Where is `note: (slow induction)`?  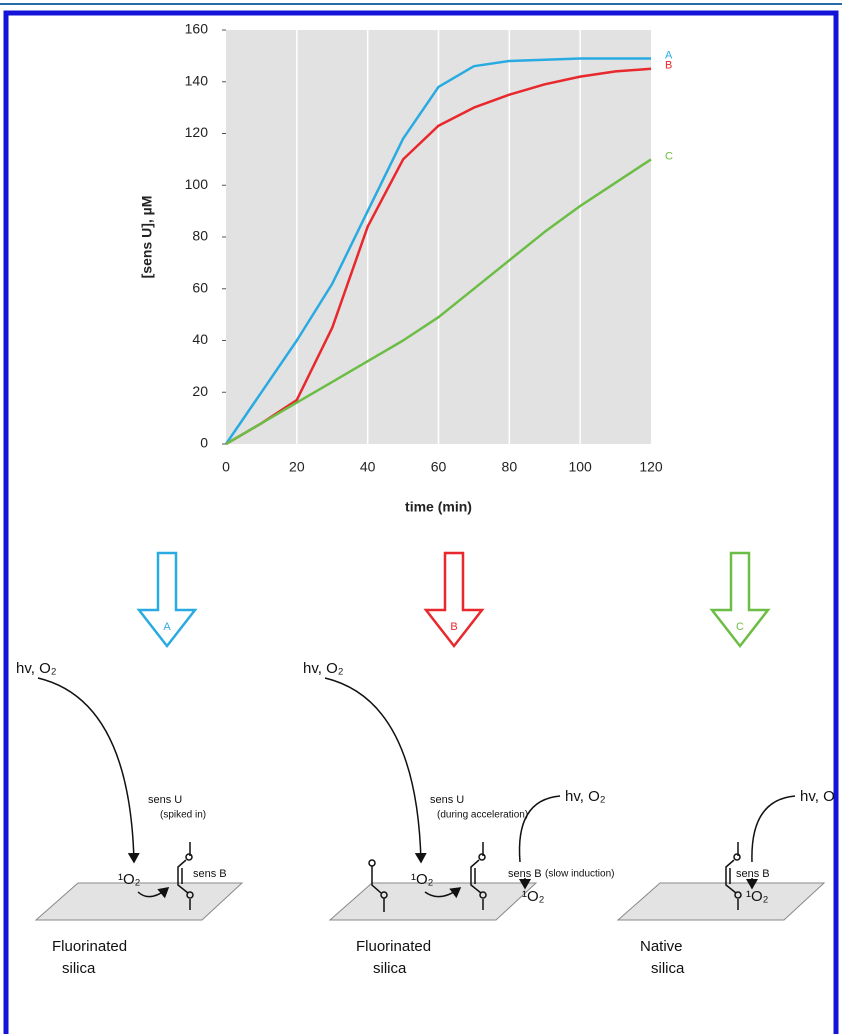
note: (slow induction) is located at coordinates (579, 874).